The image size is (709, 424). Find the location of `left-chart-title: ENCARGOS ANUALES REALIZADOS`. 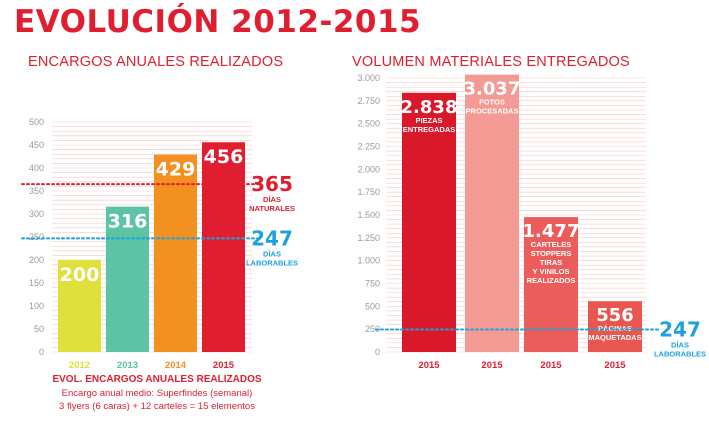

left-chart-title: ENCARGOS ANUALES REALIZADOS is located at coordinates (156, 62).